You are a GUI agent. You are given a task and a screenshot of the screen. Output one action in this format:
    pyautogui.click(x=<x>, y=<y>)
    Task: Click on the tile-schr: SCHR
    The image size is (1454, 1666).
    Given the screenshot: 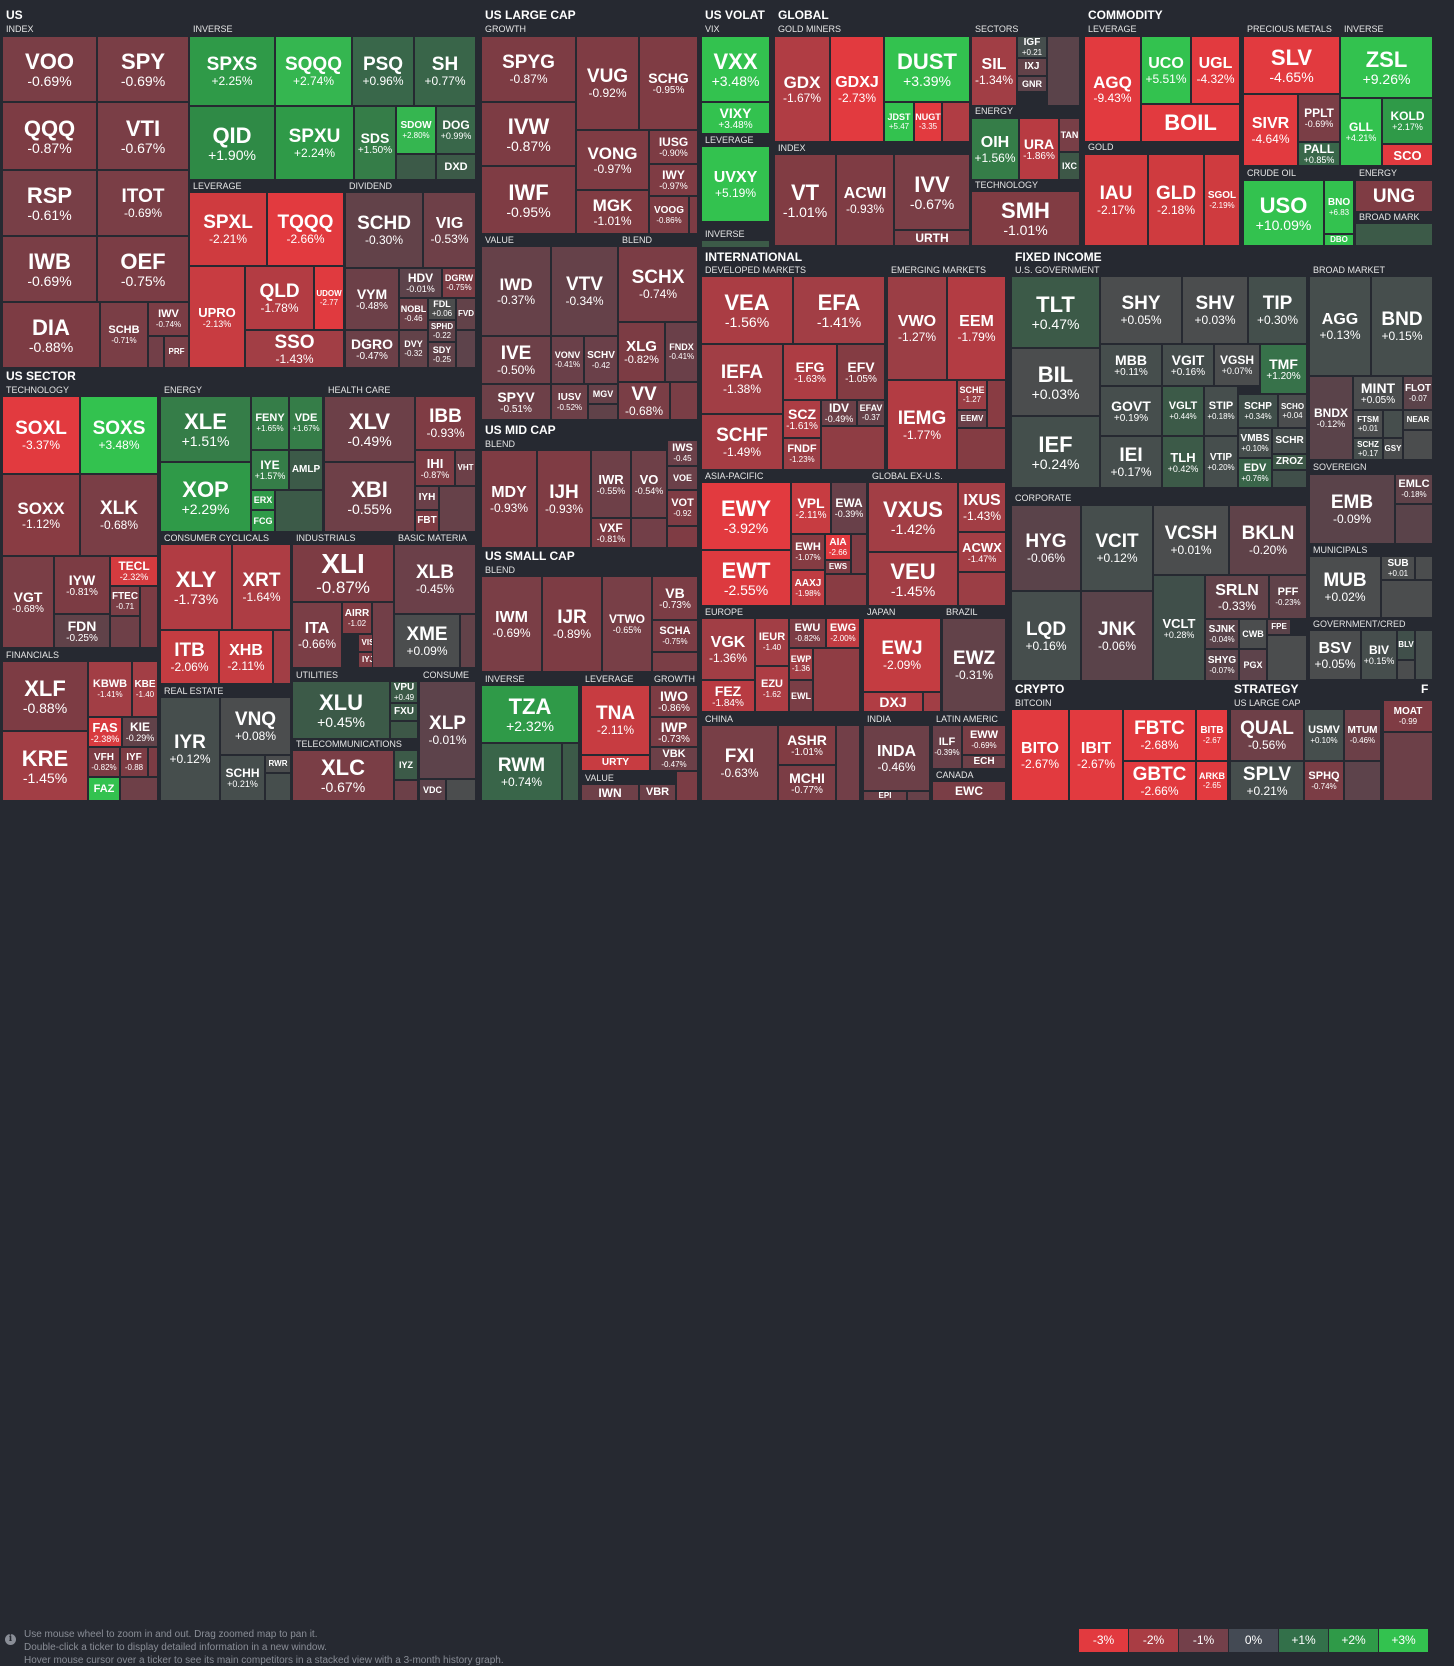 What is the action you would take?
    pyautogui.click(x=1289, y=441)
    